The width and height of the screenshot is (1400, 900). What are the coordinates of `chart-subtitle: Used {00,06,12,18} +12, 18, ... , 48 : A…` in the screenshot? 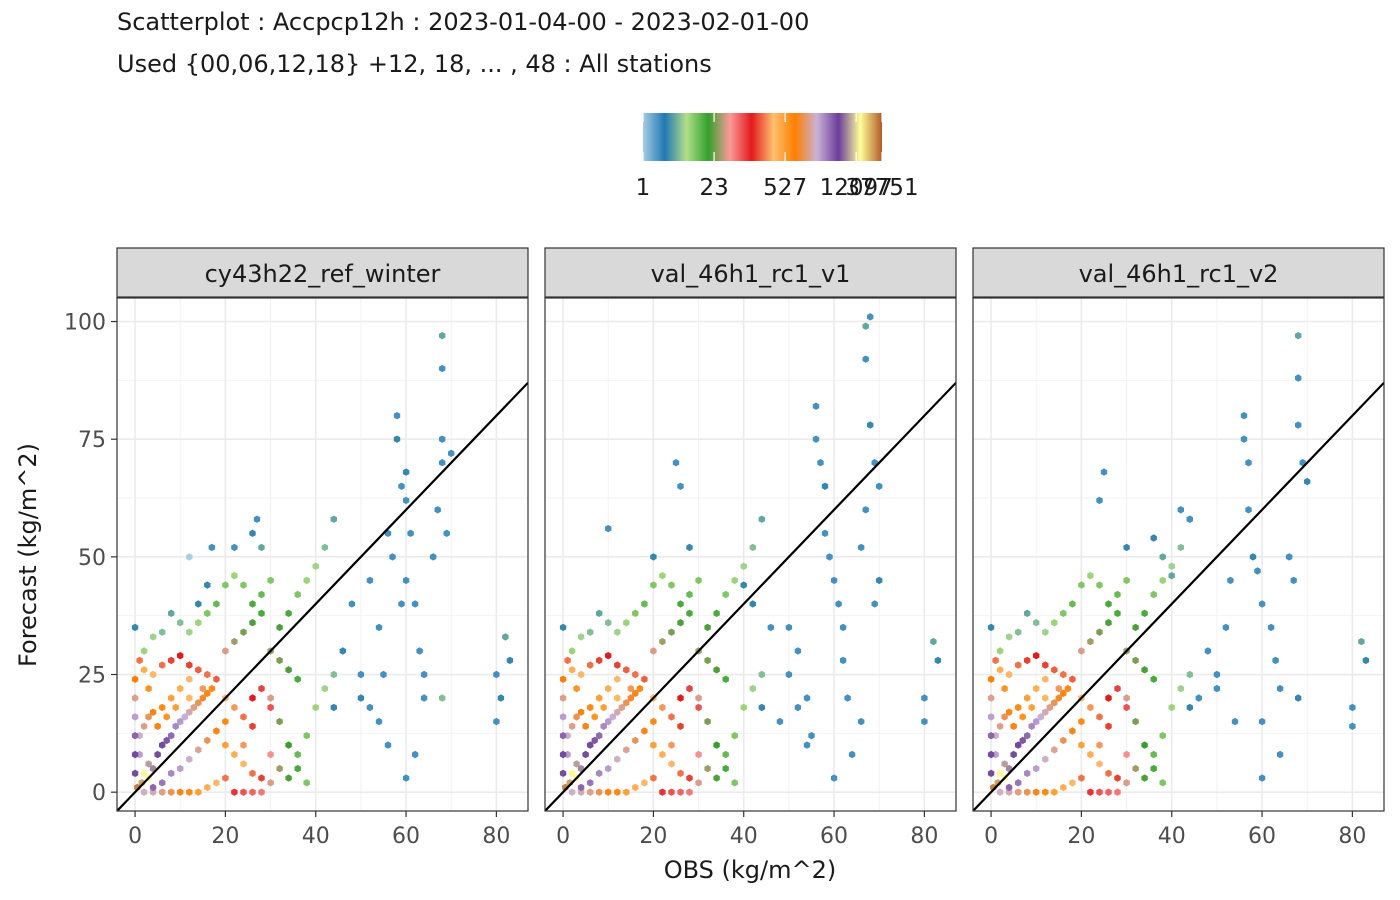 It's located at (414, 64).